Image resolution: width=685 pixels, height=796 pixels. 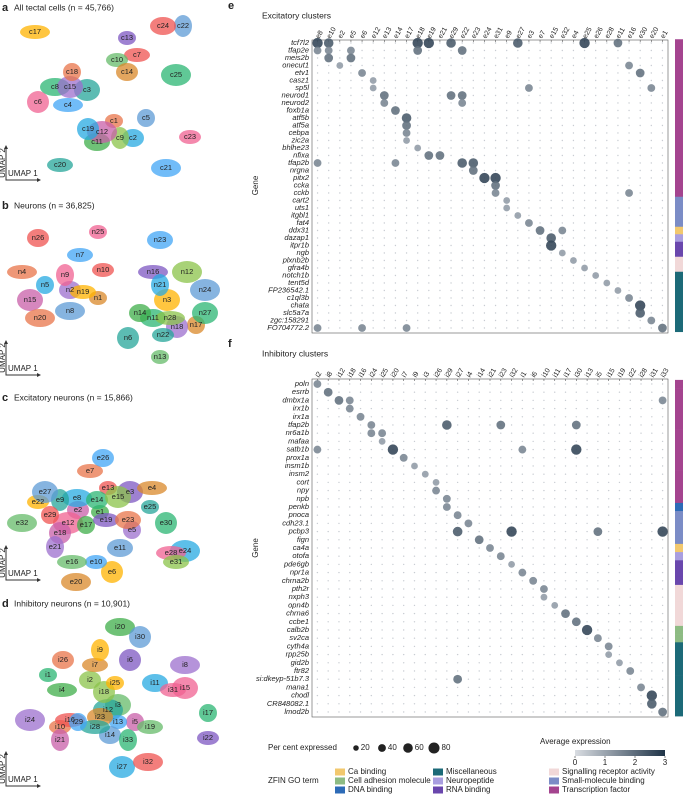 I want to click on column-label: i28, so click(x=643, y=373).